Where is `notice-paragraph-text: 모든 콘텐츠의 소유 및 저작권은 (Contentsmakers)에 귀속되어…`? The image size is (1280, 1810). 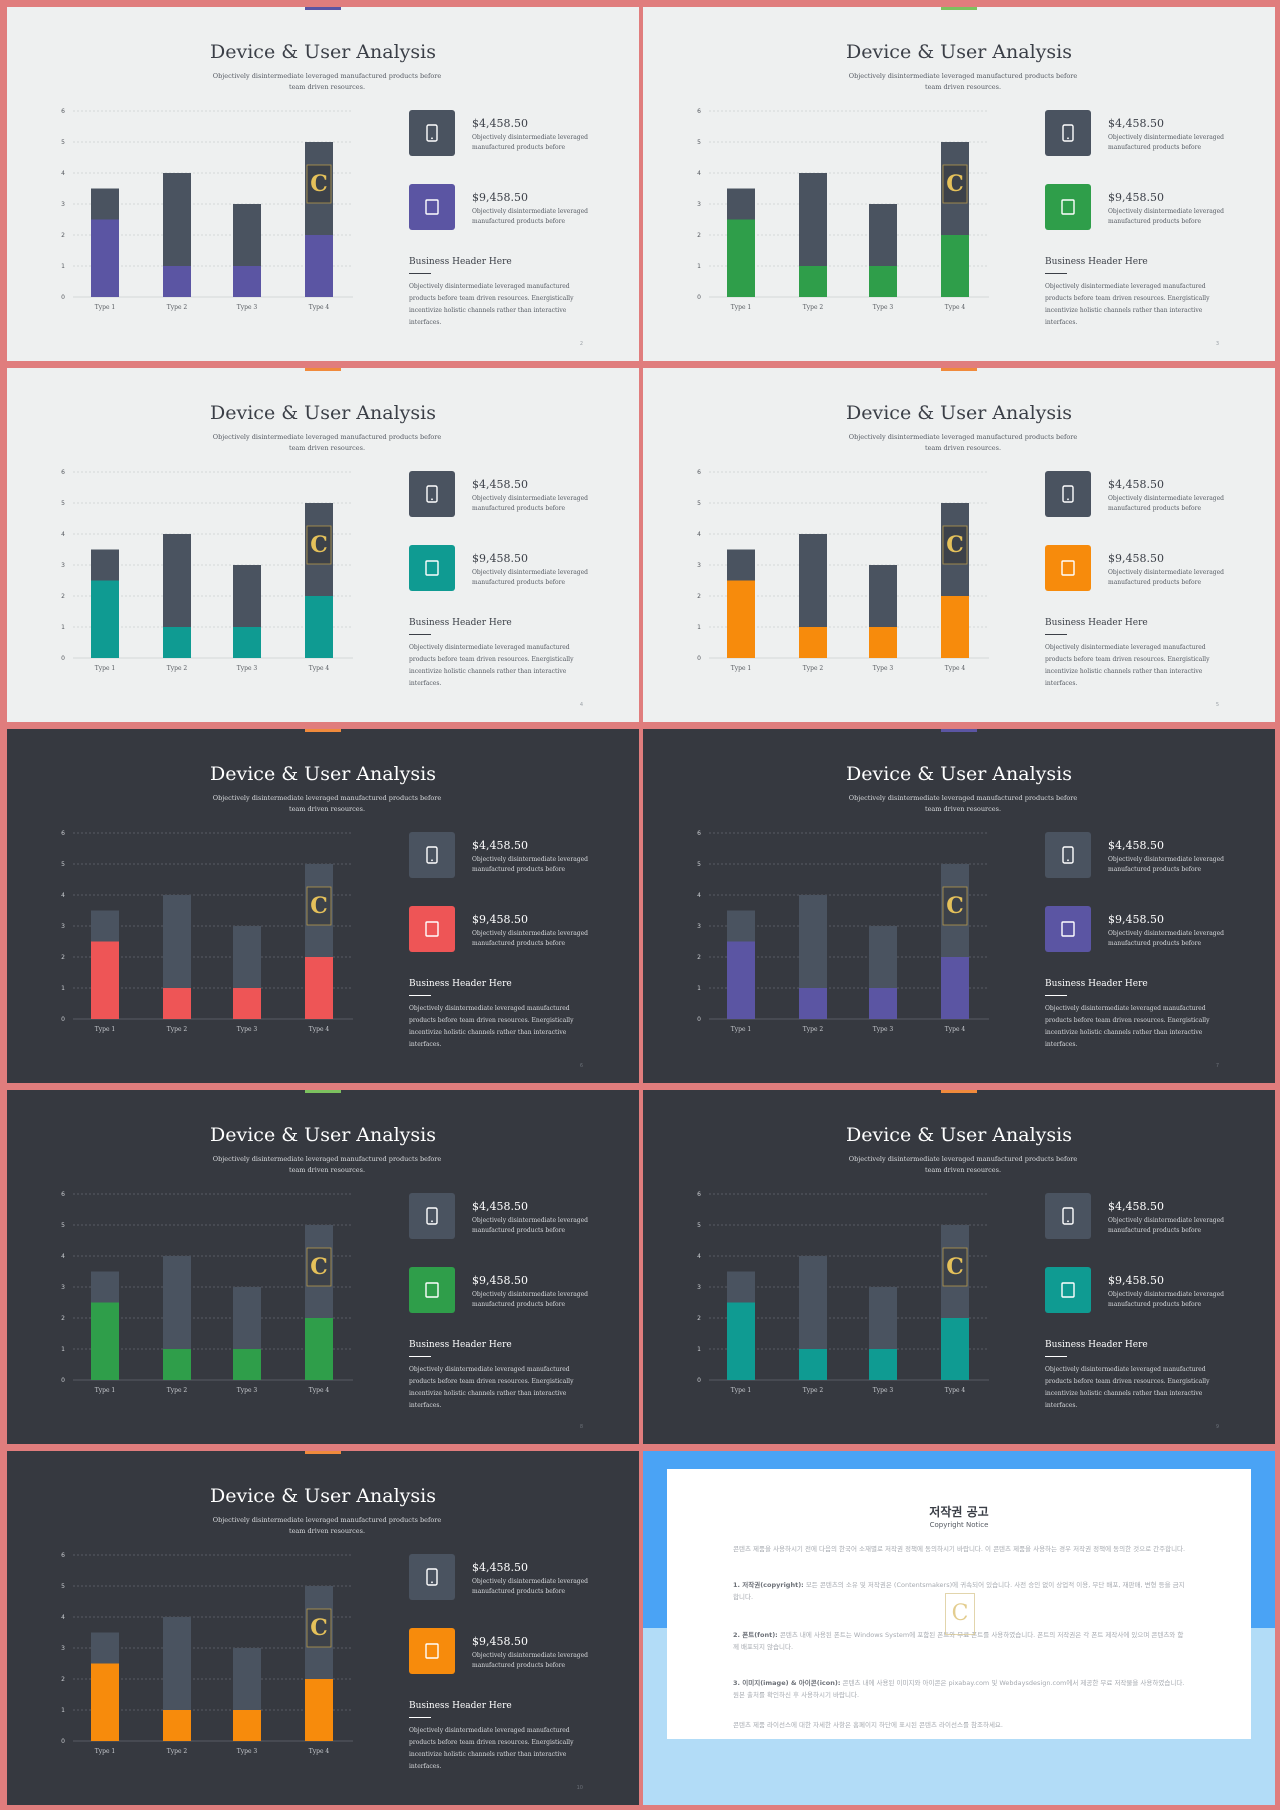 notice-paragraph-text: 모든 콘텐츠의 소유 및 저작권은 (Contentsmakers)에 귀속되어… is located at coordinates (959, 1591).